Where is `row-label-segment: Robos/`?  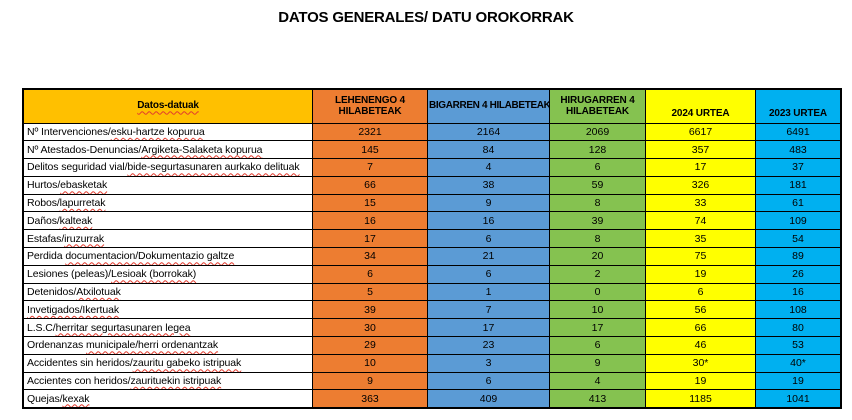 row-label-segment: Robos/ is located at coordinates (43, 203).